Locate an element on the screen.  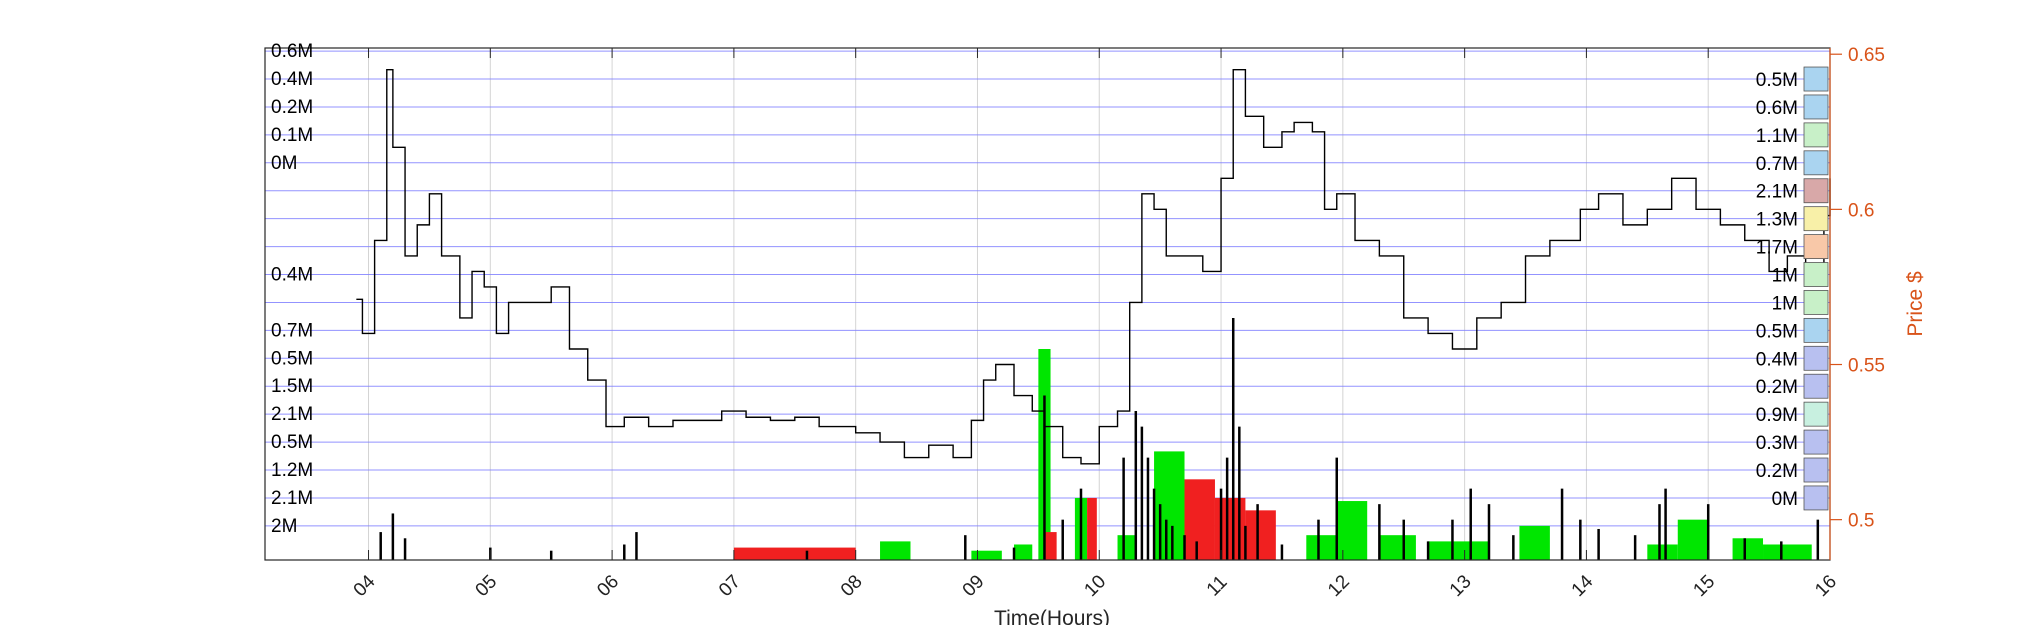
x-tick-label-06: 06 is located at coordinates (608, 586).